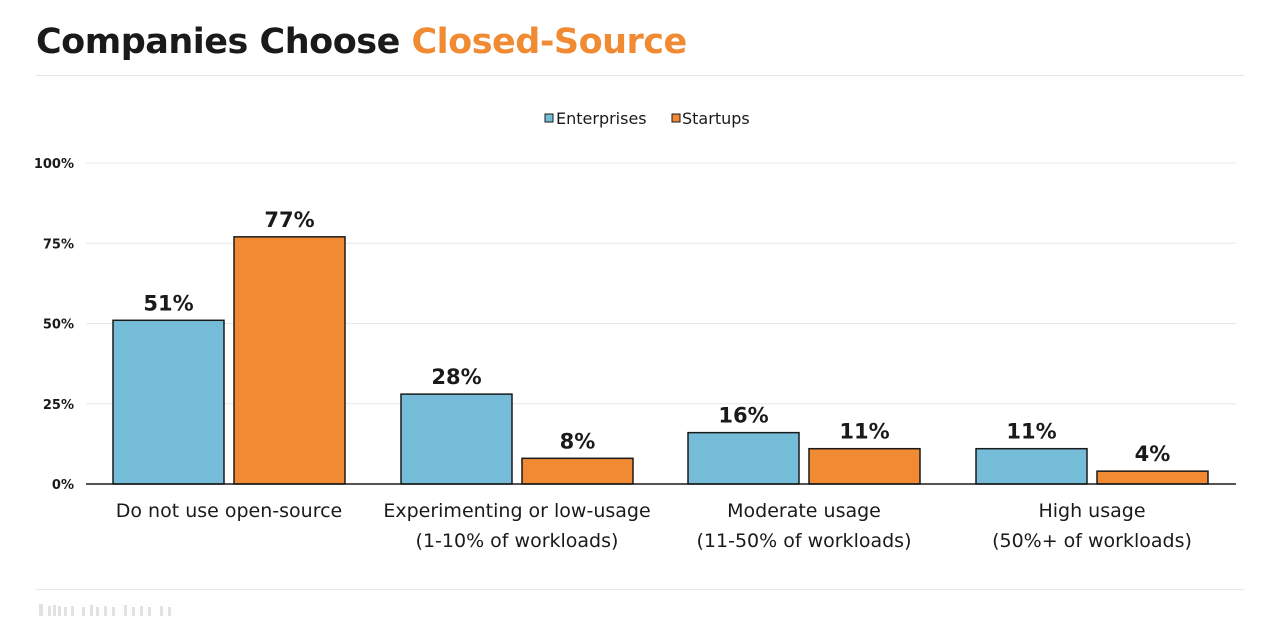 The height and width of the screenshot is (636, 1280). I want to click on legend-label-enterprises: Enterprises, so click(601, 118).